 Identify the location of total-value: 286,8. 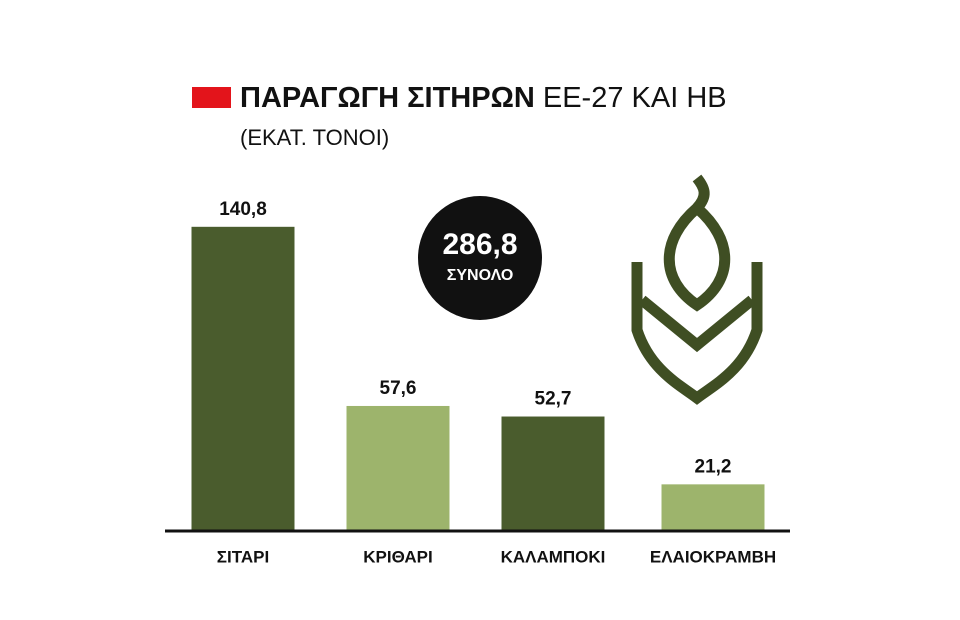
(479, 244).